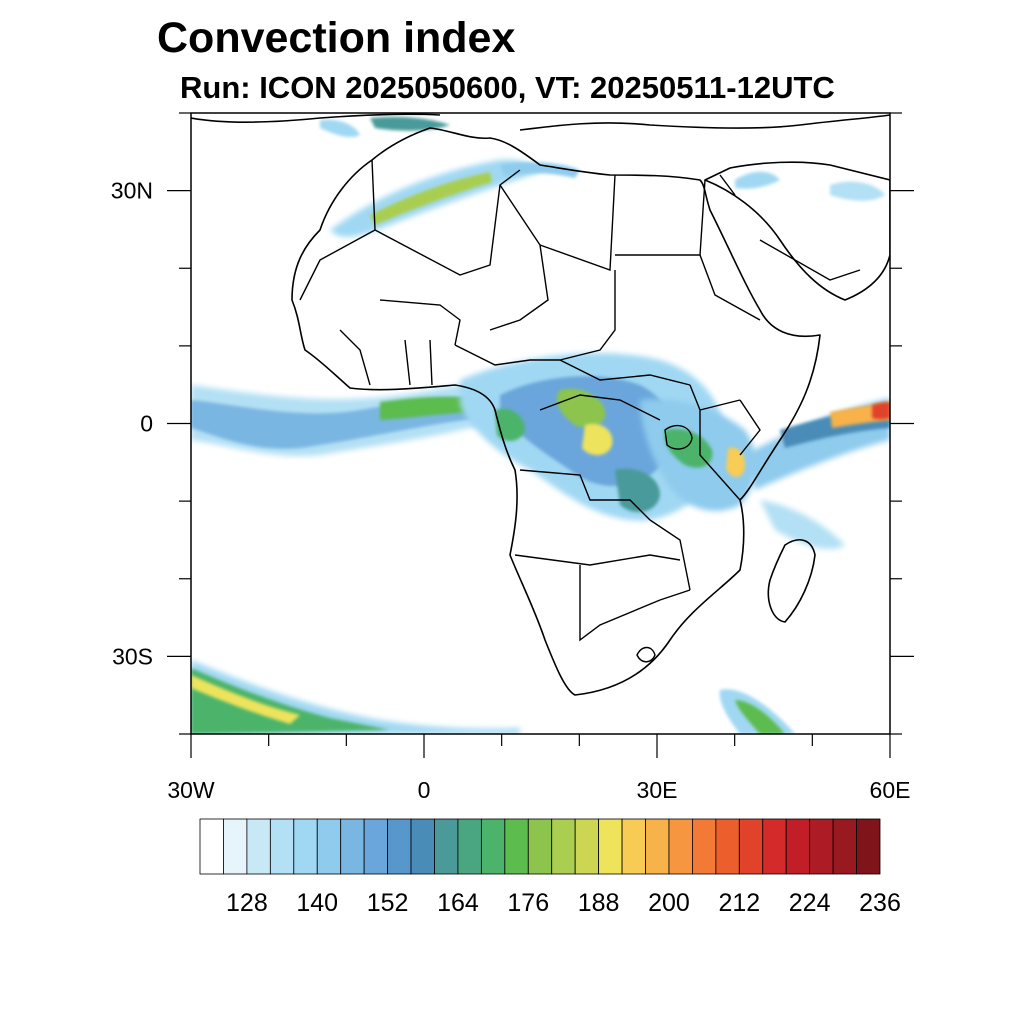  What do you see at coordinates (132, 656) in the screenshot?
I see `lat-tick-label: 30S` at bounding box center [132, 656].